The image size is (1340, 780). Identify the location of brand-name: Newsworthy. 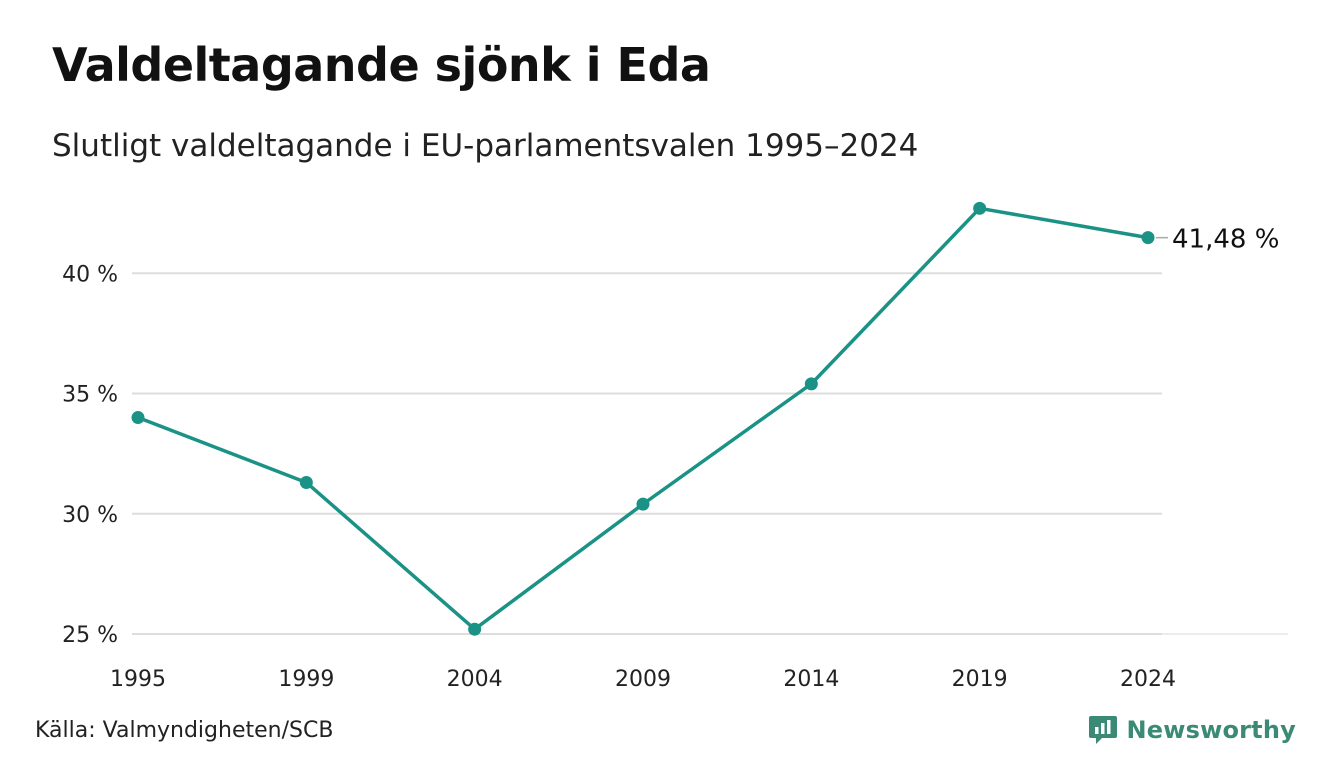
(1211, 730).